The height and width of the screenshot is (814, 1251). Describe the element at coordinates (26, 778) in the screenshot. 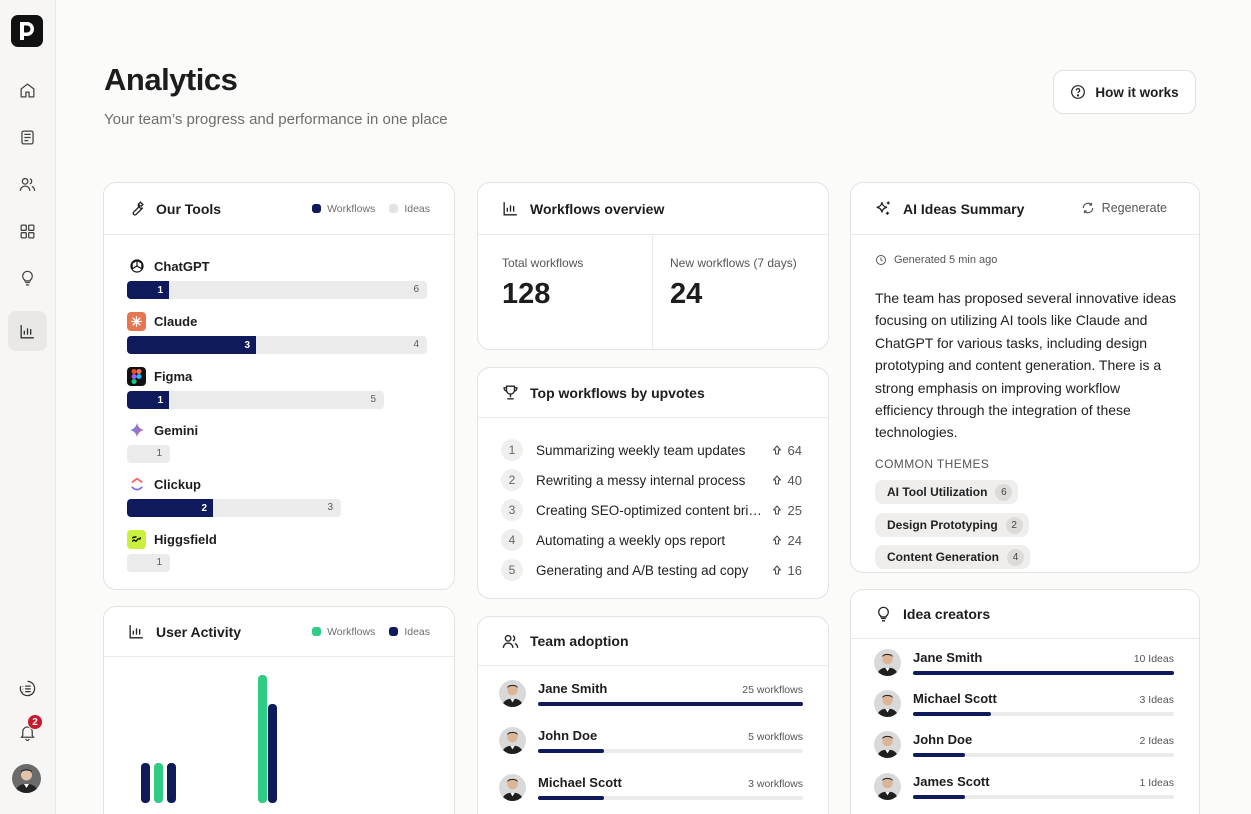

I see `user-avatar` at that location.